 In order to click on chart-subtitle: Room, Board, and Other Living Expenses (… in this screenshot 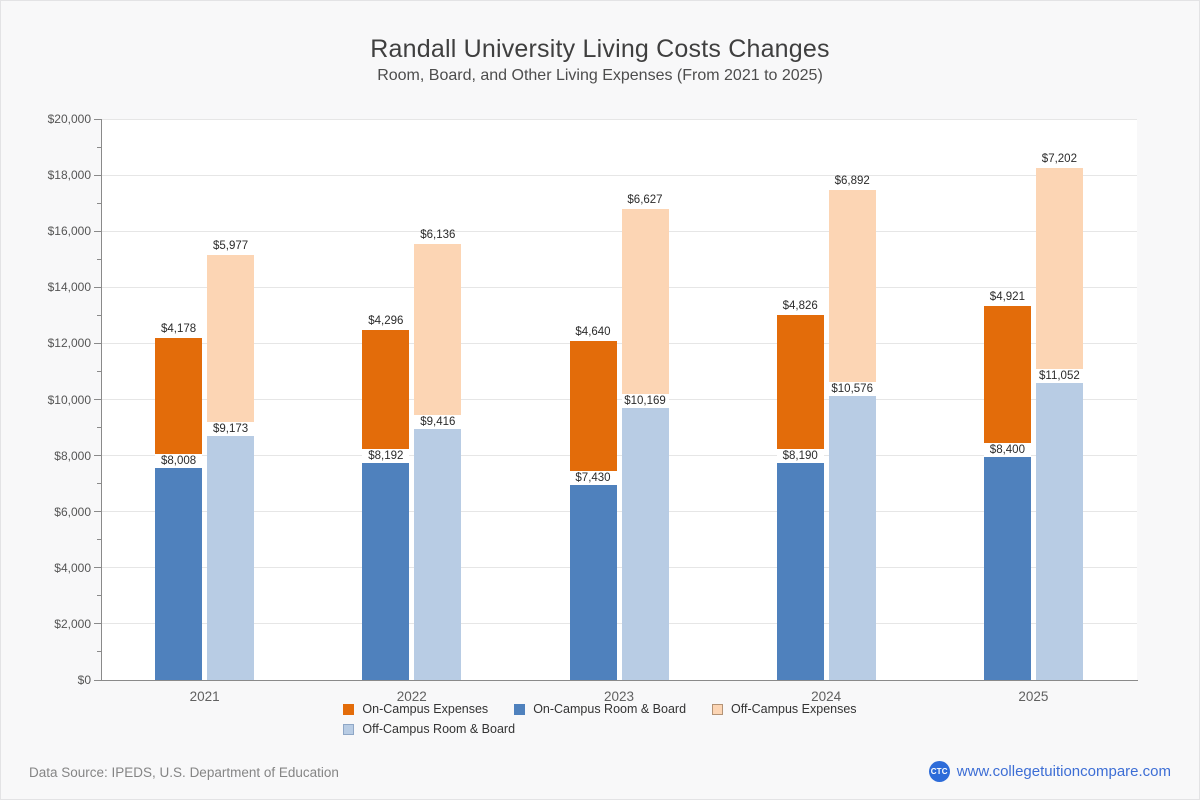, I will do `click(600, 75)`.